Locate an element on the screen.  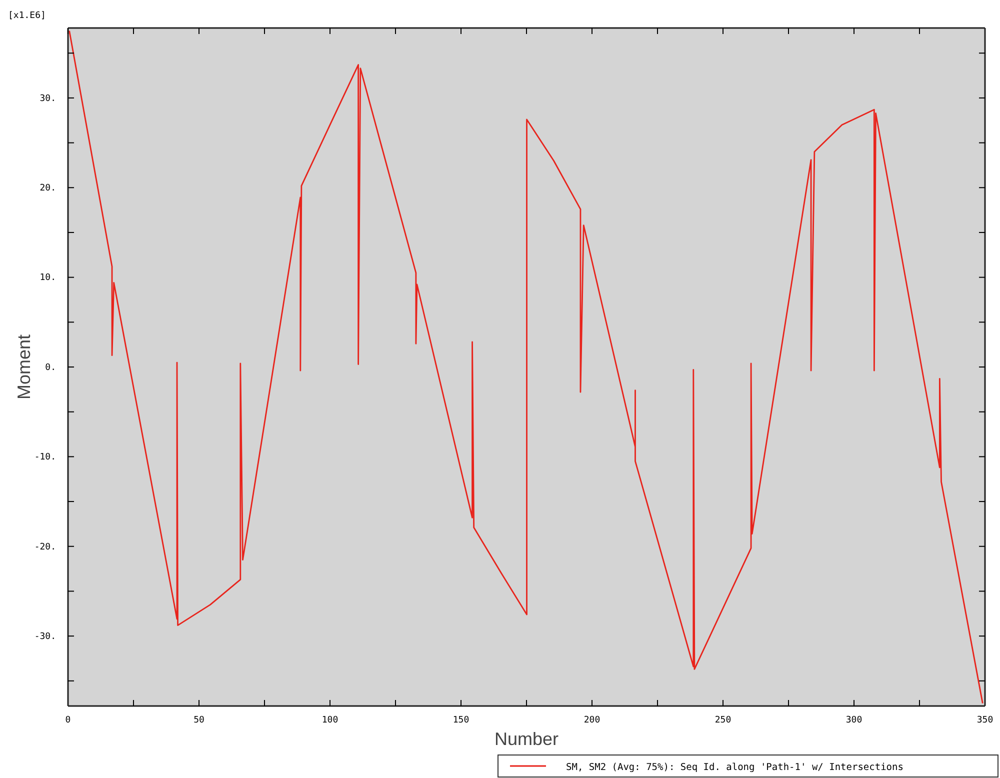
y-tick-label: 10. is located at coordinates (48, 278).